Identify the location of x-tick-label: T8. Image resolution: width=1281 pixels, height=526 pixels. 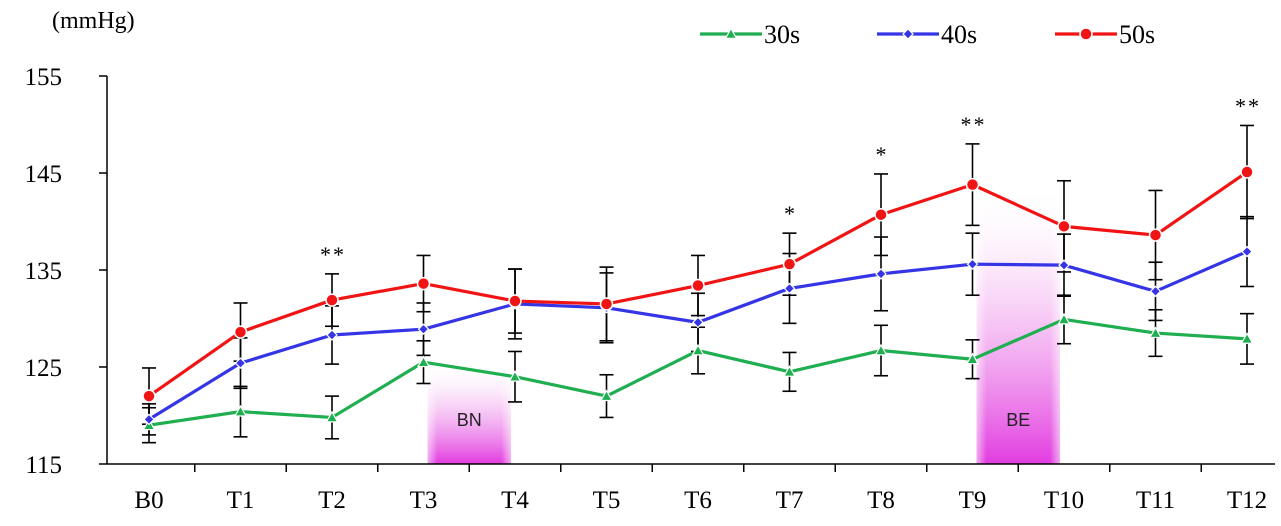
(881, 500).